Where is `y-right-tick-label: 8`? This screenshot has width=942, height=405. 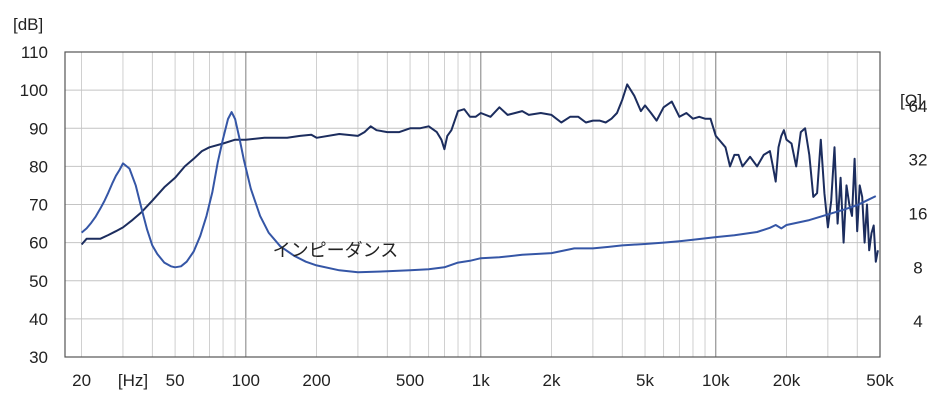
y-right-tick-label: 8 is located at coordinates (917, 267).